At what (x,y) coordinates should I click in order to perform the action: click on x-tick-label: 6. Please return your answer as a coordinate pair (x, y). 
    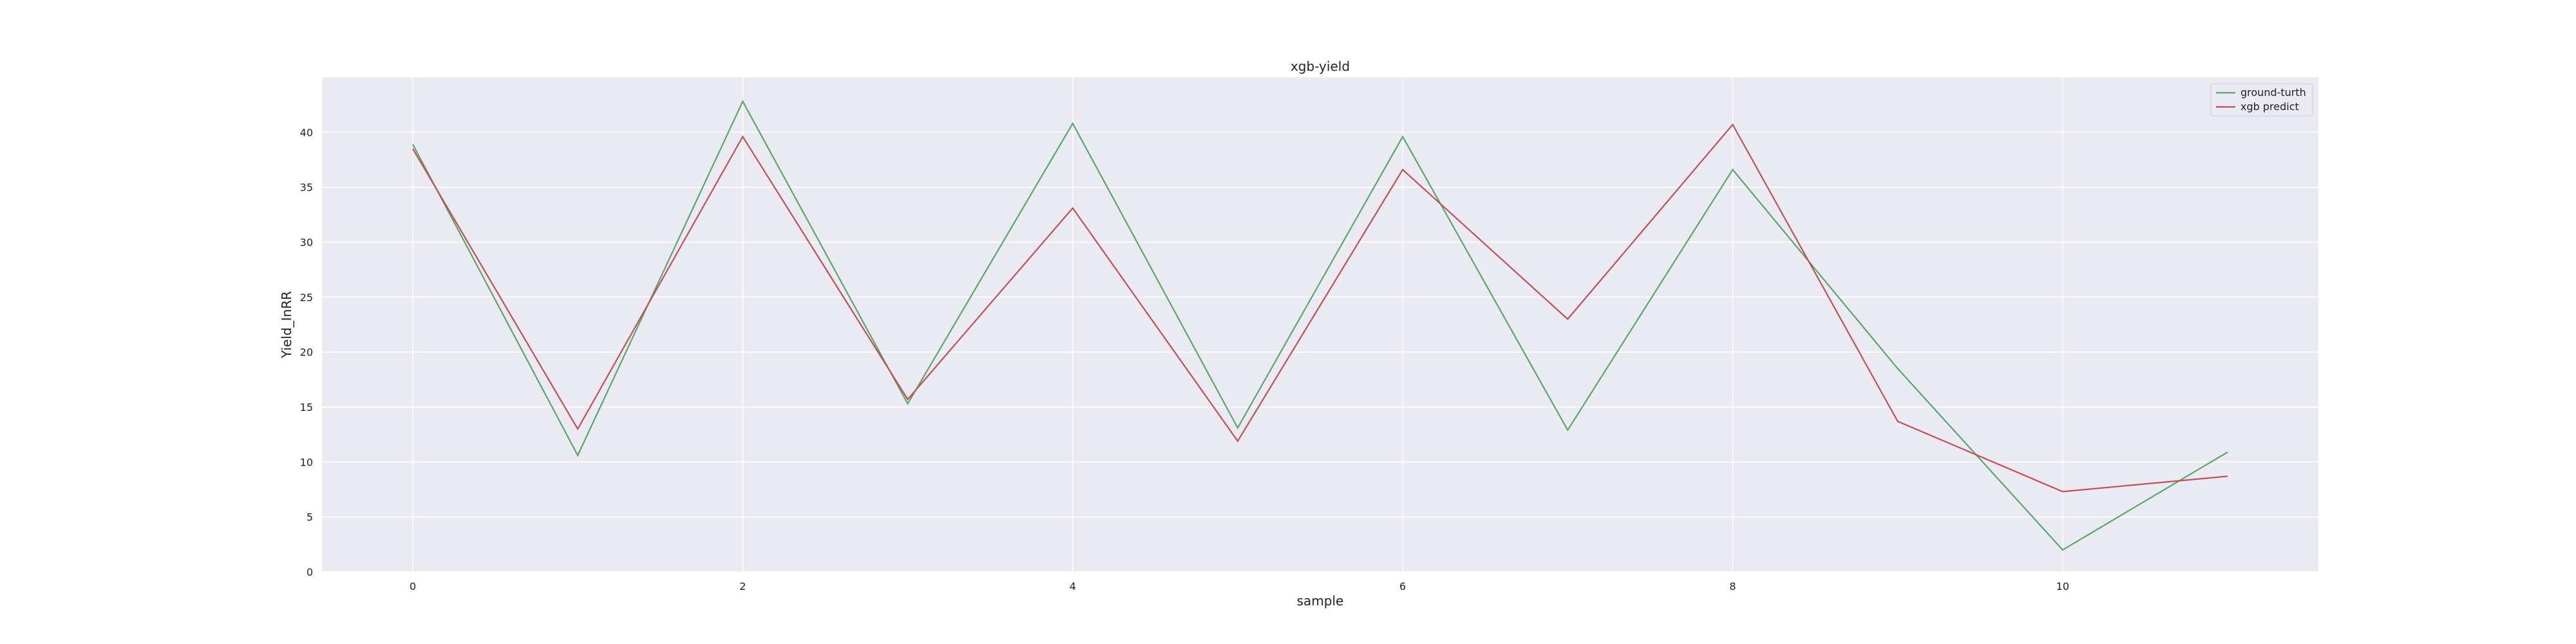
    Looking at the image, I should click on (1403, 586).